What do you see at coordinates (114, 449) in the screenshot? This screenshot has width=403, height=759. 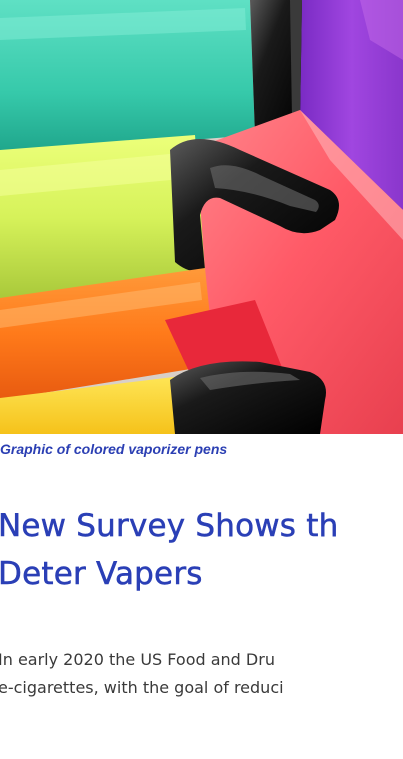 I see `image-caption: Graphic of colored vaporizer pens` at bounding box center [114, 449].